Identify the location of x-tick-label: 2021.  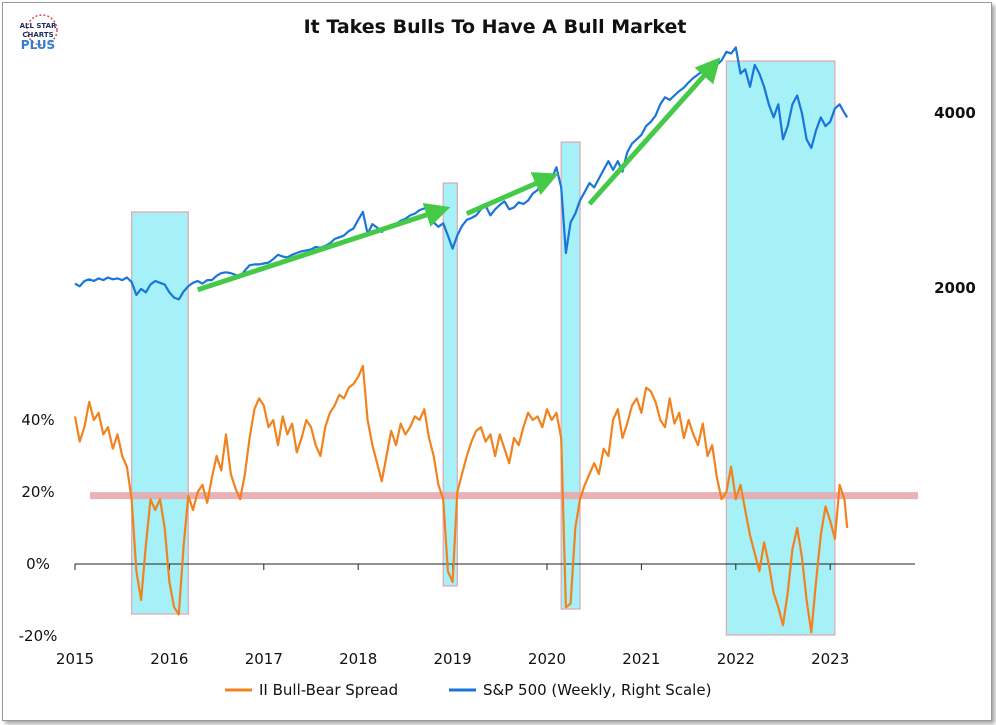
(641, 659).